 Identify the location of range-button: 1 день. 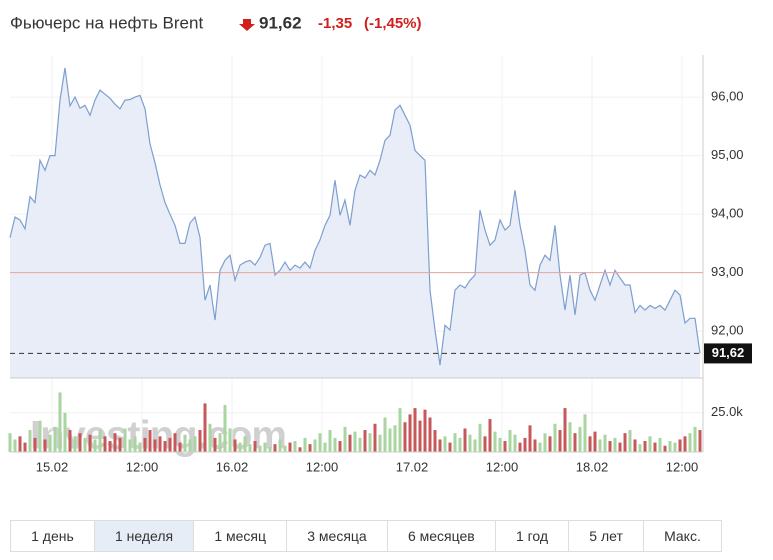
(53, 536).